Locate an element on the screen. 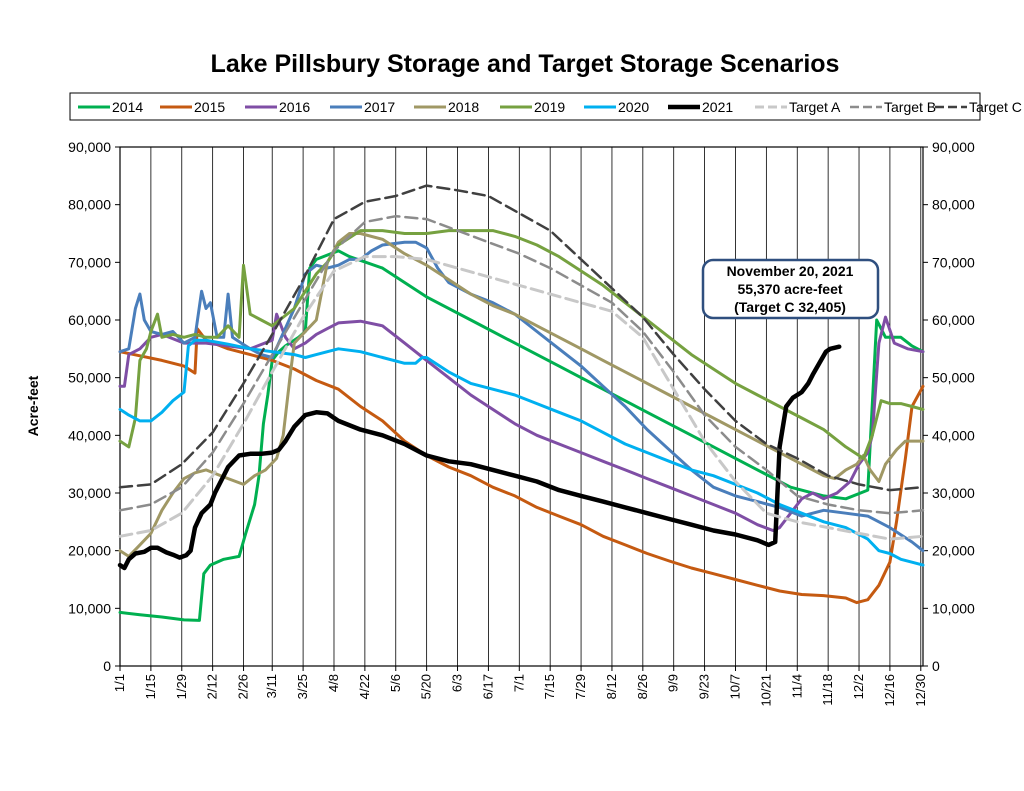 This screenshot has width=1024, height=791. annotation-box is located at coordinates (790, 289).